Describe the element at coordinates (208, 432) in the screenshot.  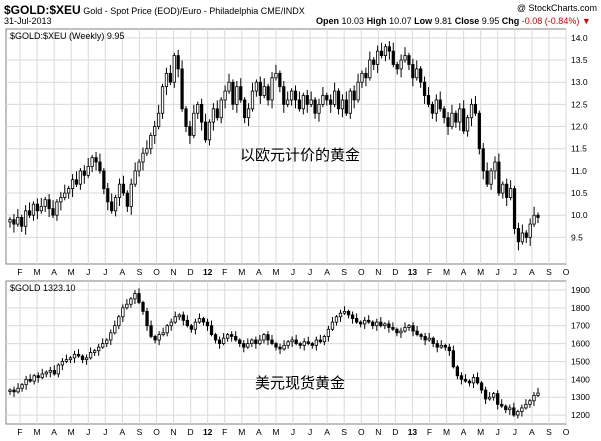
I see `x-tick-label: 12` at that location.